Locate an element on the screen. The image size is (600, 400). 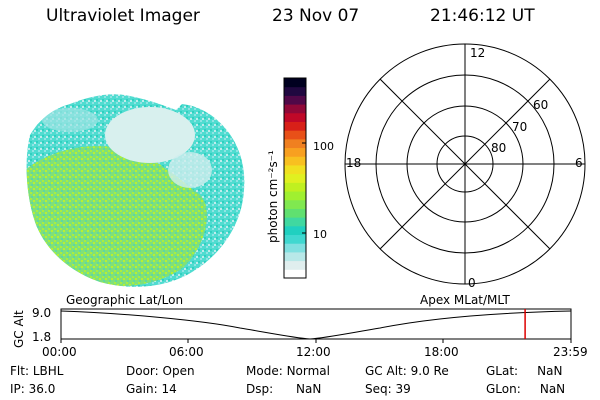
timeline-xtick-3: 18:00 is located at coordinates (441, 352).